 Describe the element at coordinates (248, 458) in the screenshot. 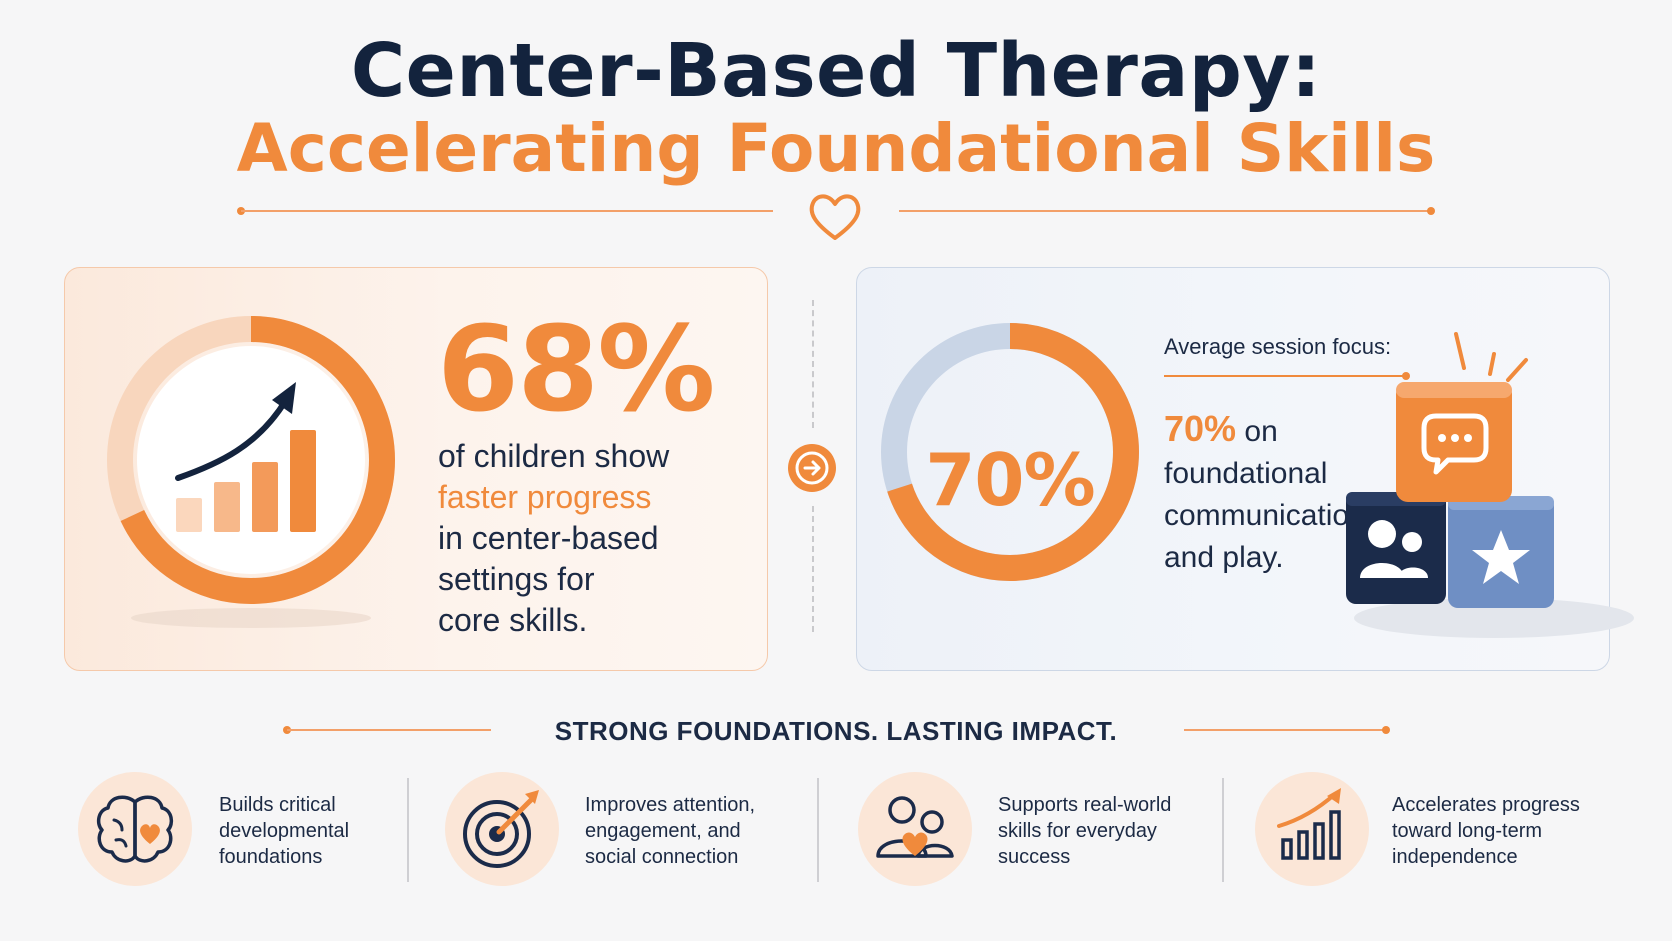

I see `rising-bar-chart-icon` at that location.